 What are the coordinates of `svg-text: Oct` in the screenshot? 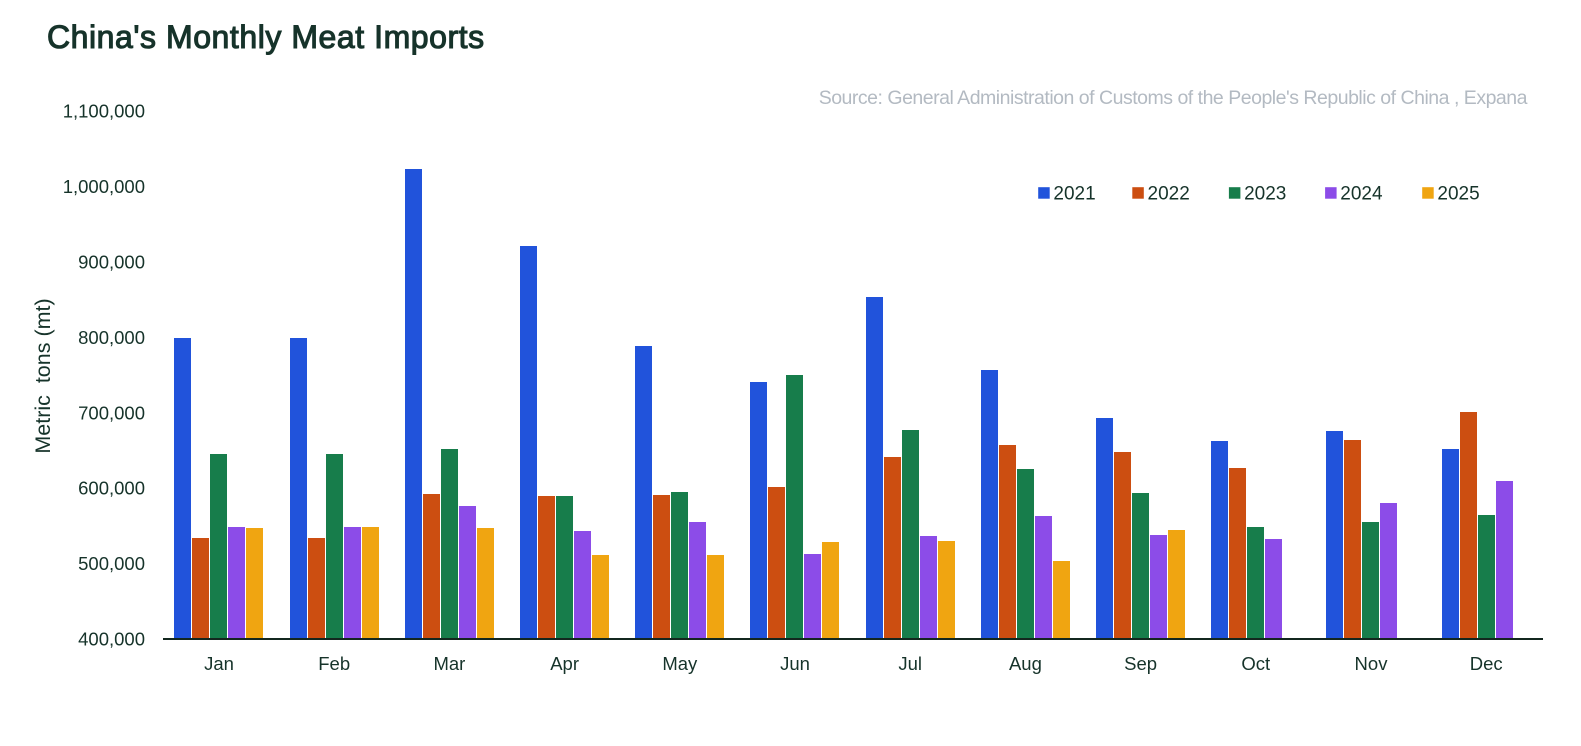 It's located at (1255, 663).